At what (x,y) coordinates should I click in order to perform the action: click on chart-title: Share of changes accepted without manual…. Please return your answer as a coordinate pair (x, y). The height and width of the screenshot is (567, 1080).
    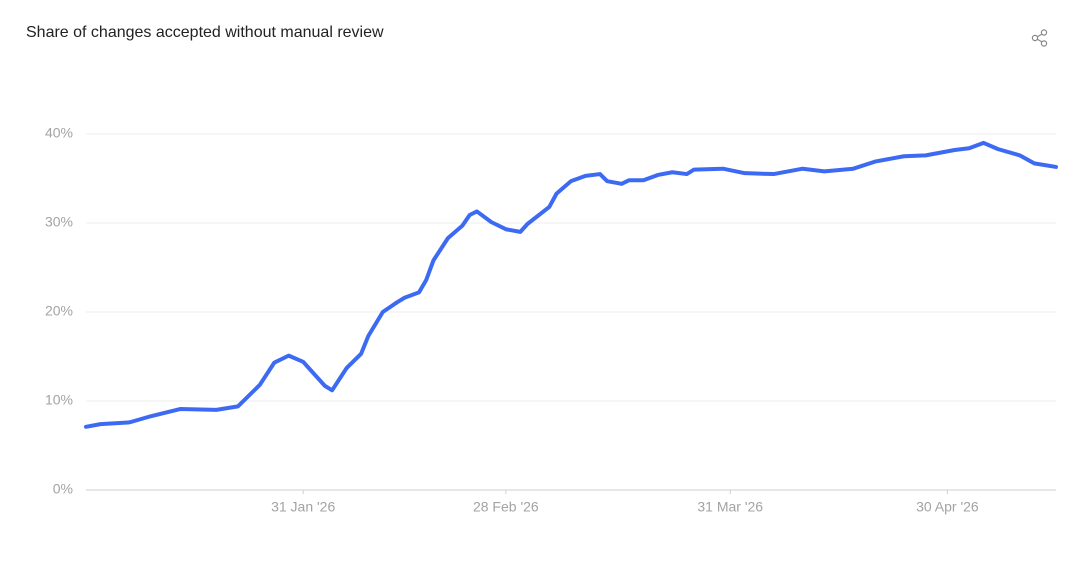
    Looking at the image, I should click on (205, 32).